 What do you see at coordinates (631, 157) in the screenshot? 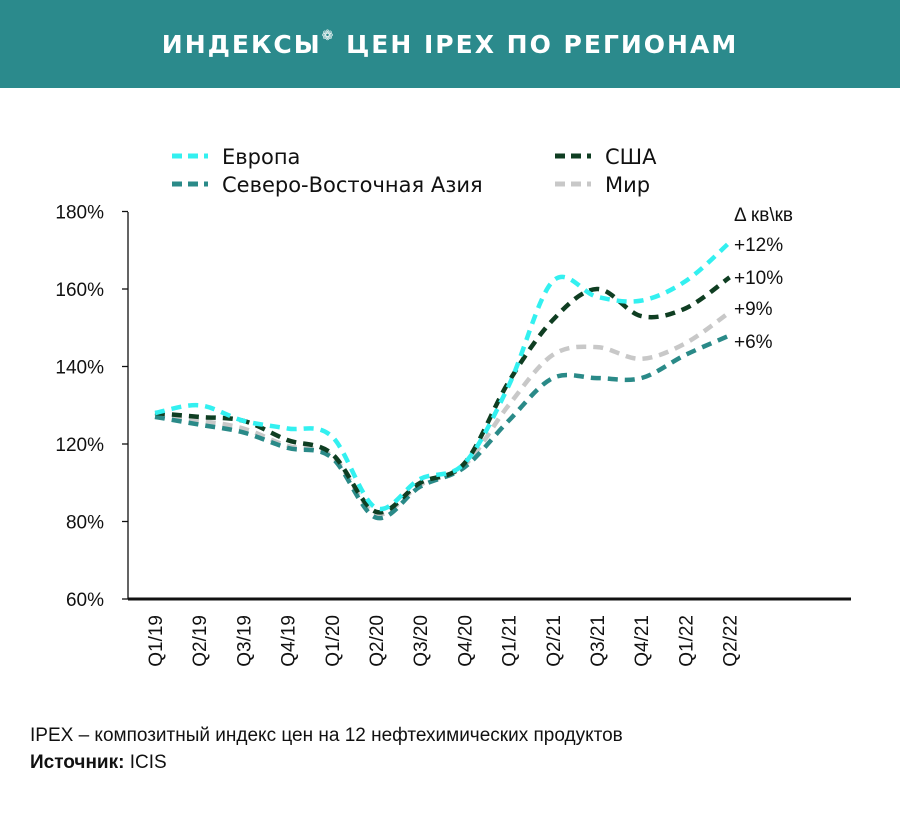
I see `legend-label-usa: США` at bounding box center [631, 157].